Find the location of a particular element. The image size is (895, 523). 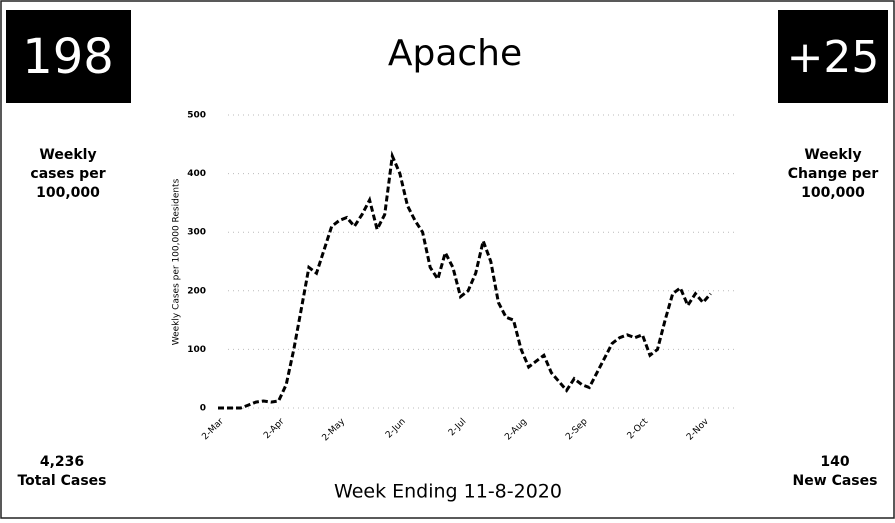

kpi-label: cases per is located at coordinates (67, 174).